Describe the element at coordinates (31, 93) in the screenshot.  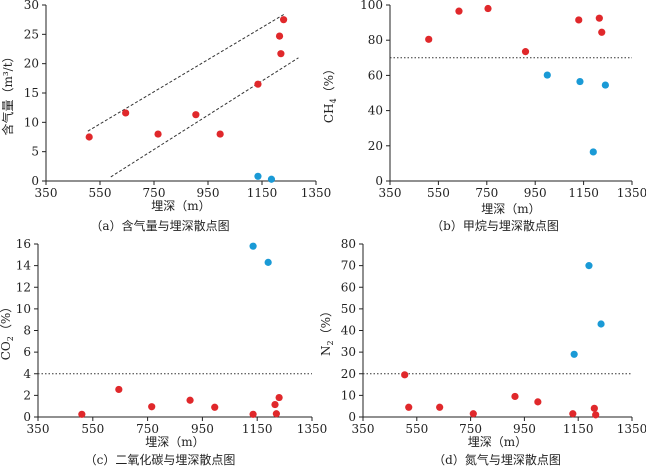
I see `y-tick-label: 15` at that location.